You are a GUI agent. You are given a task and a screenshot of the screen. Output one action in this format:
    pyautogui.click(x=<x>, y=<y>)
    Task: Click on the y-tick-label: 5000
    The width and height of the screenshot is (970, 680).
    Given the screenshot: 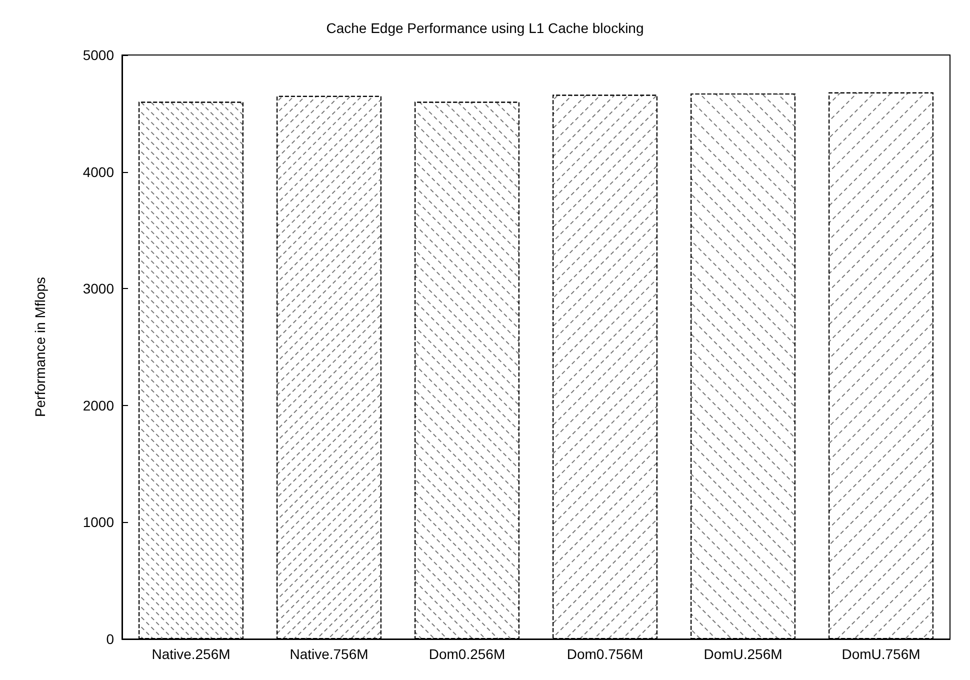 What is the action you would take?
    pyautogui.click(x=98, y=55)
    